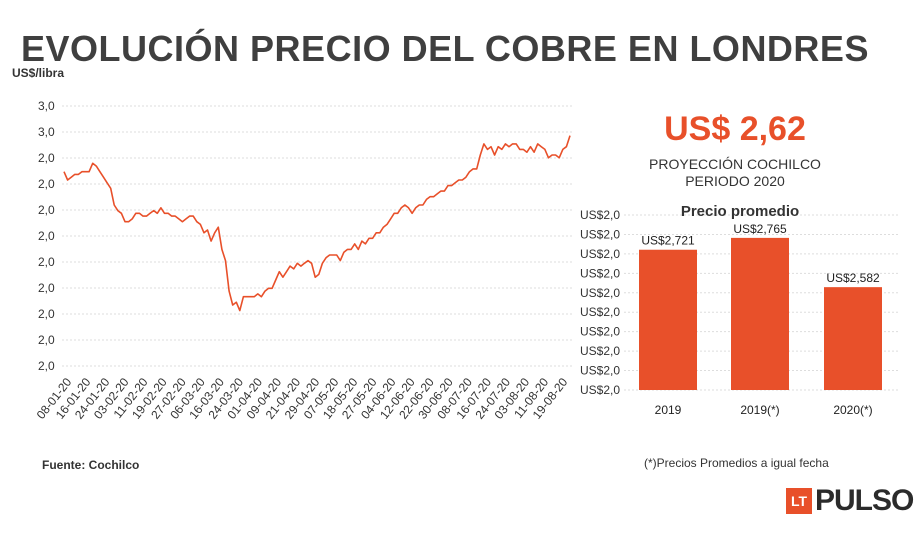 This screenshot has height=538, width=920. What do you see at coordinates (91, 465) in the screenshot?
I see `source-note: Fuente: Cochilco` at bounding box center [91, 465].